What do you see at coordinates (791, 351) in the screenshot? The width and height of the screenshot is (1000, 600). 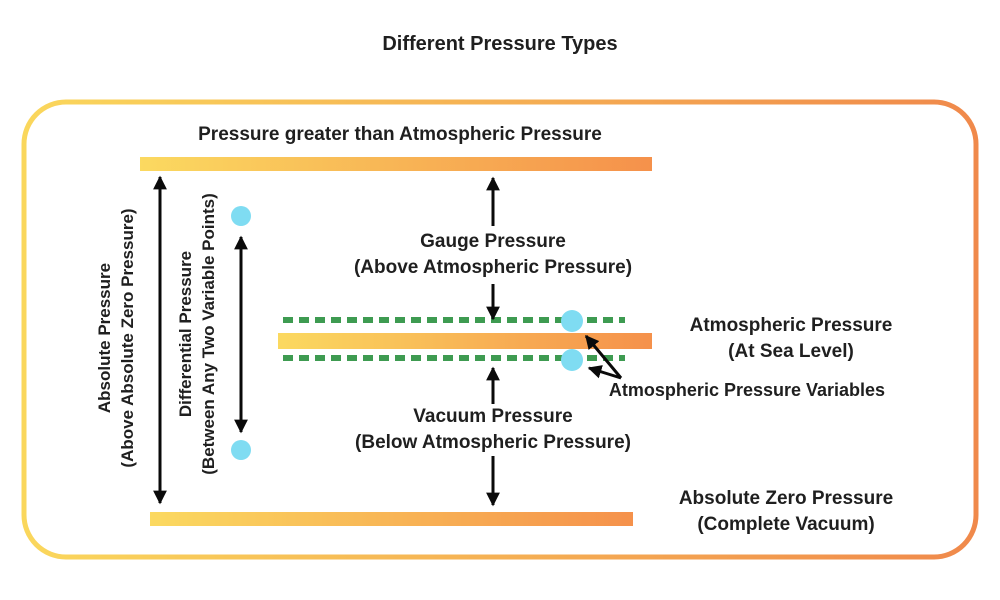 I see `atmospheric-pressure-label-line2: (At Sea Level)` at bounding box center [791, 351].